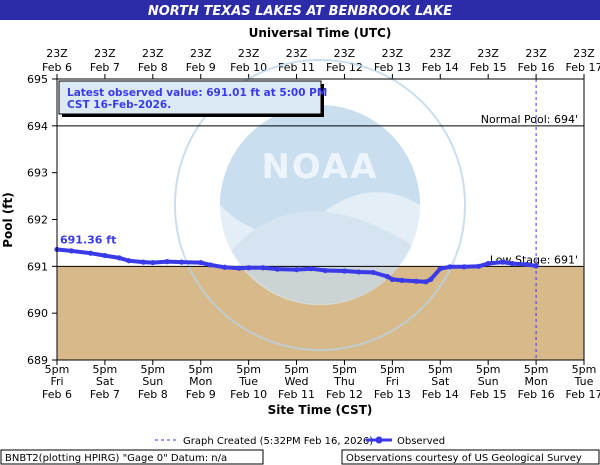 This screenshot has height=465, width=600. Describe the element at coordinates (421, 441) in the screenshot. I see `legend-observed-label: Observed` at that location.